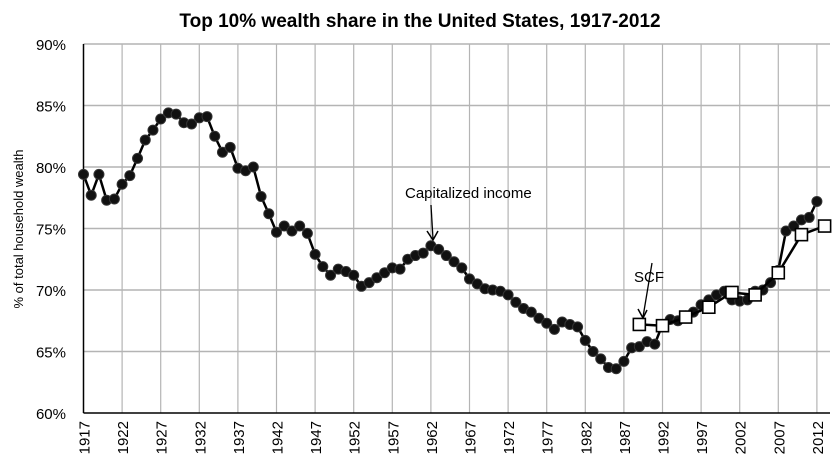 The height and width of the screenshot is (467, 837). Describe the element at coordinates (51, 168) in the screenshot. I see `y-tick-label: 80%` at that location.